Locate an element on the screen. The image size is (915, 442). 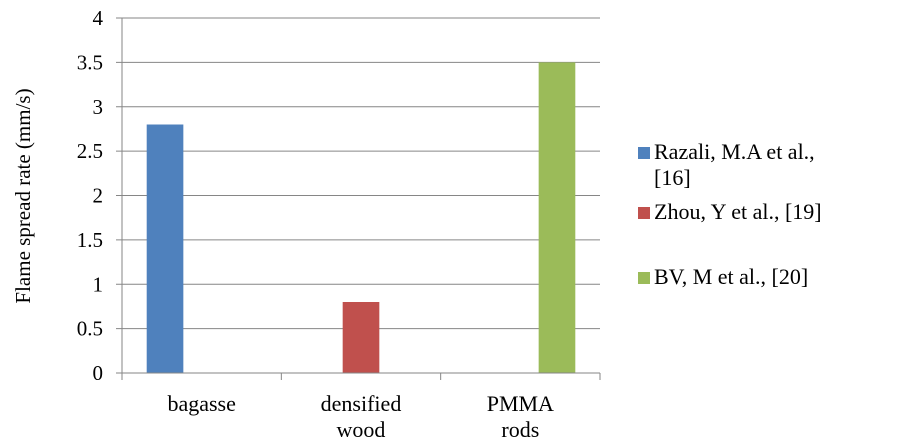
x-category-label: wood is located at coordinates (361, 429).